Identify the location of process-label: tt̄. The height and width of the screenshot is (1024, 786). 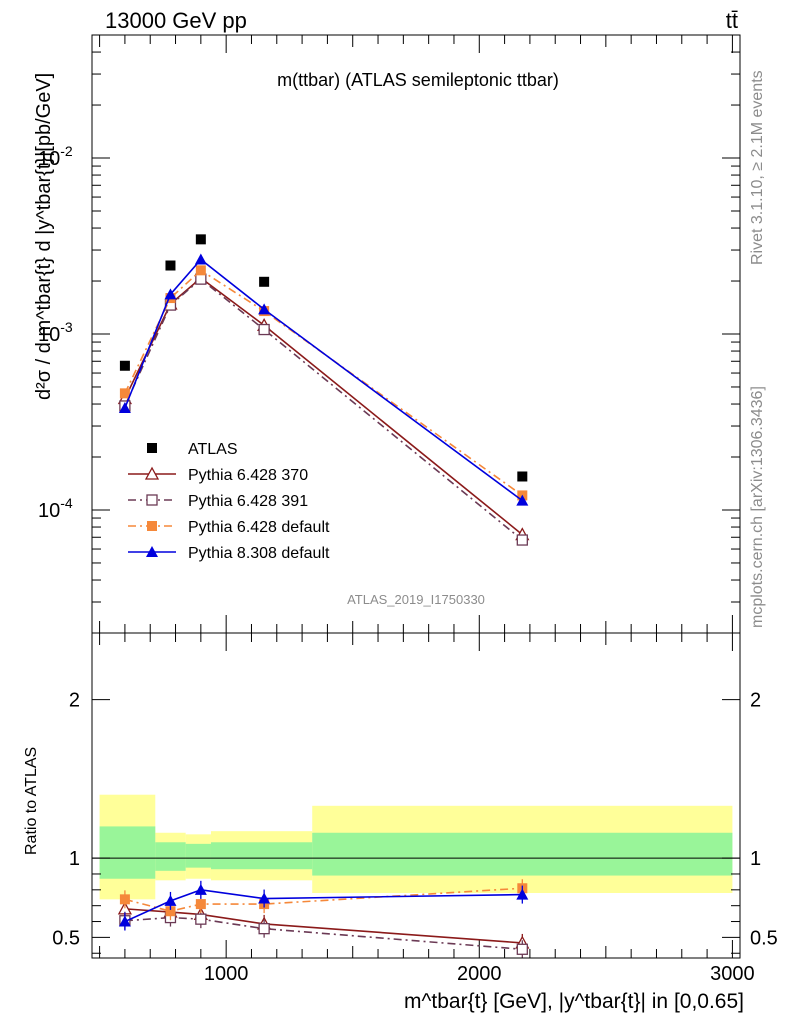
(732, 20).